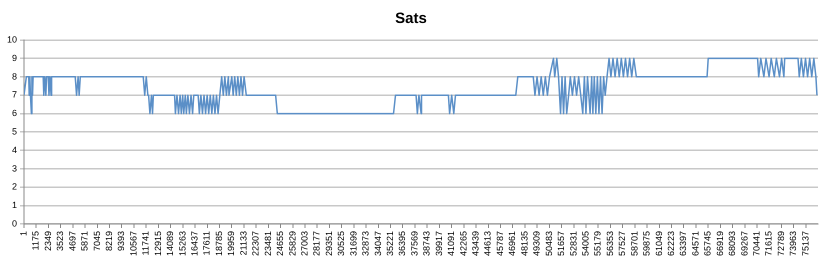  Describe the element at coordinates (97, 241) in the screenshot. I see `x-tick-label: 7045` at that location.